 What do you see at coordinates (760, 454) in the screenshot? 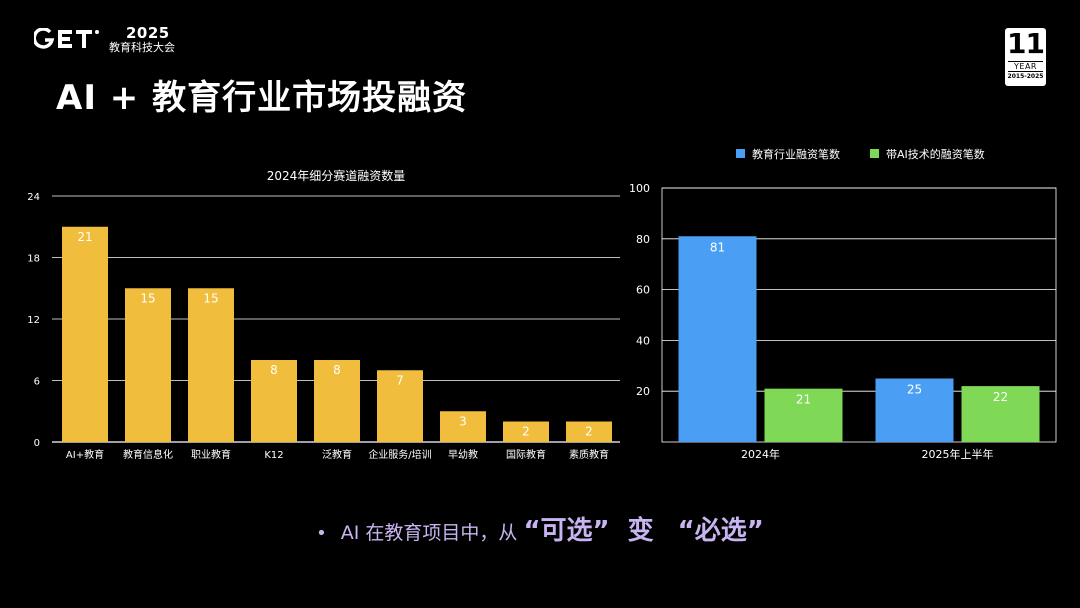
I see `x-tick-label: 2024年` at bounding box center [760, 454].